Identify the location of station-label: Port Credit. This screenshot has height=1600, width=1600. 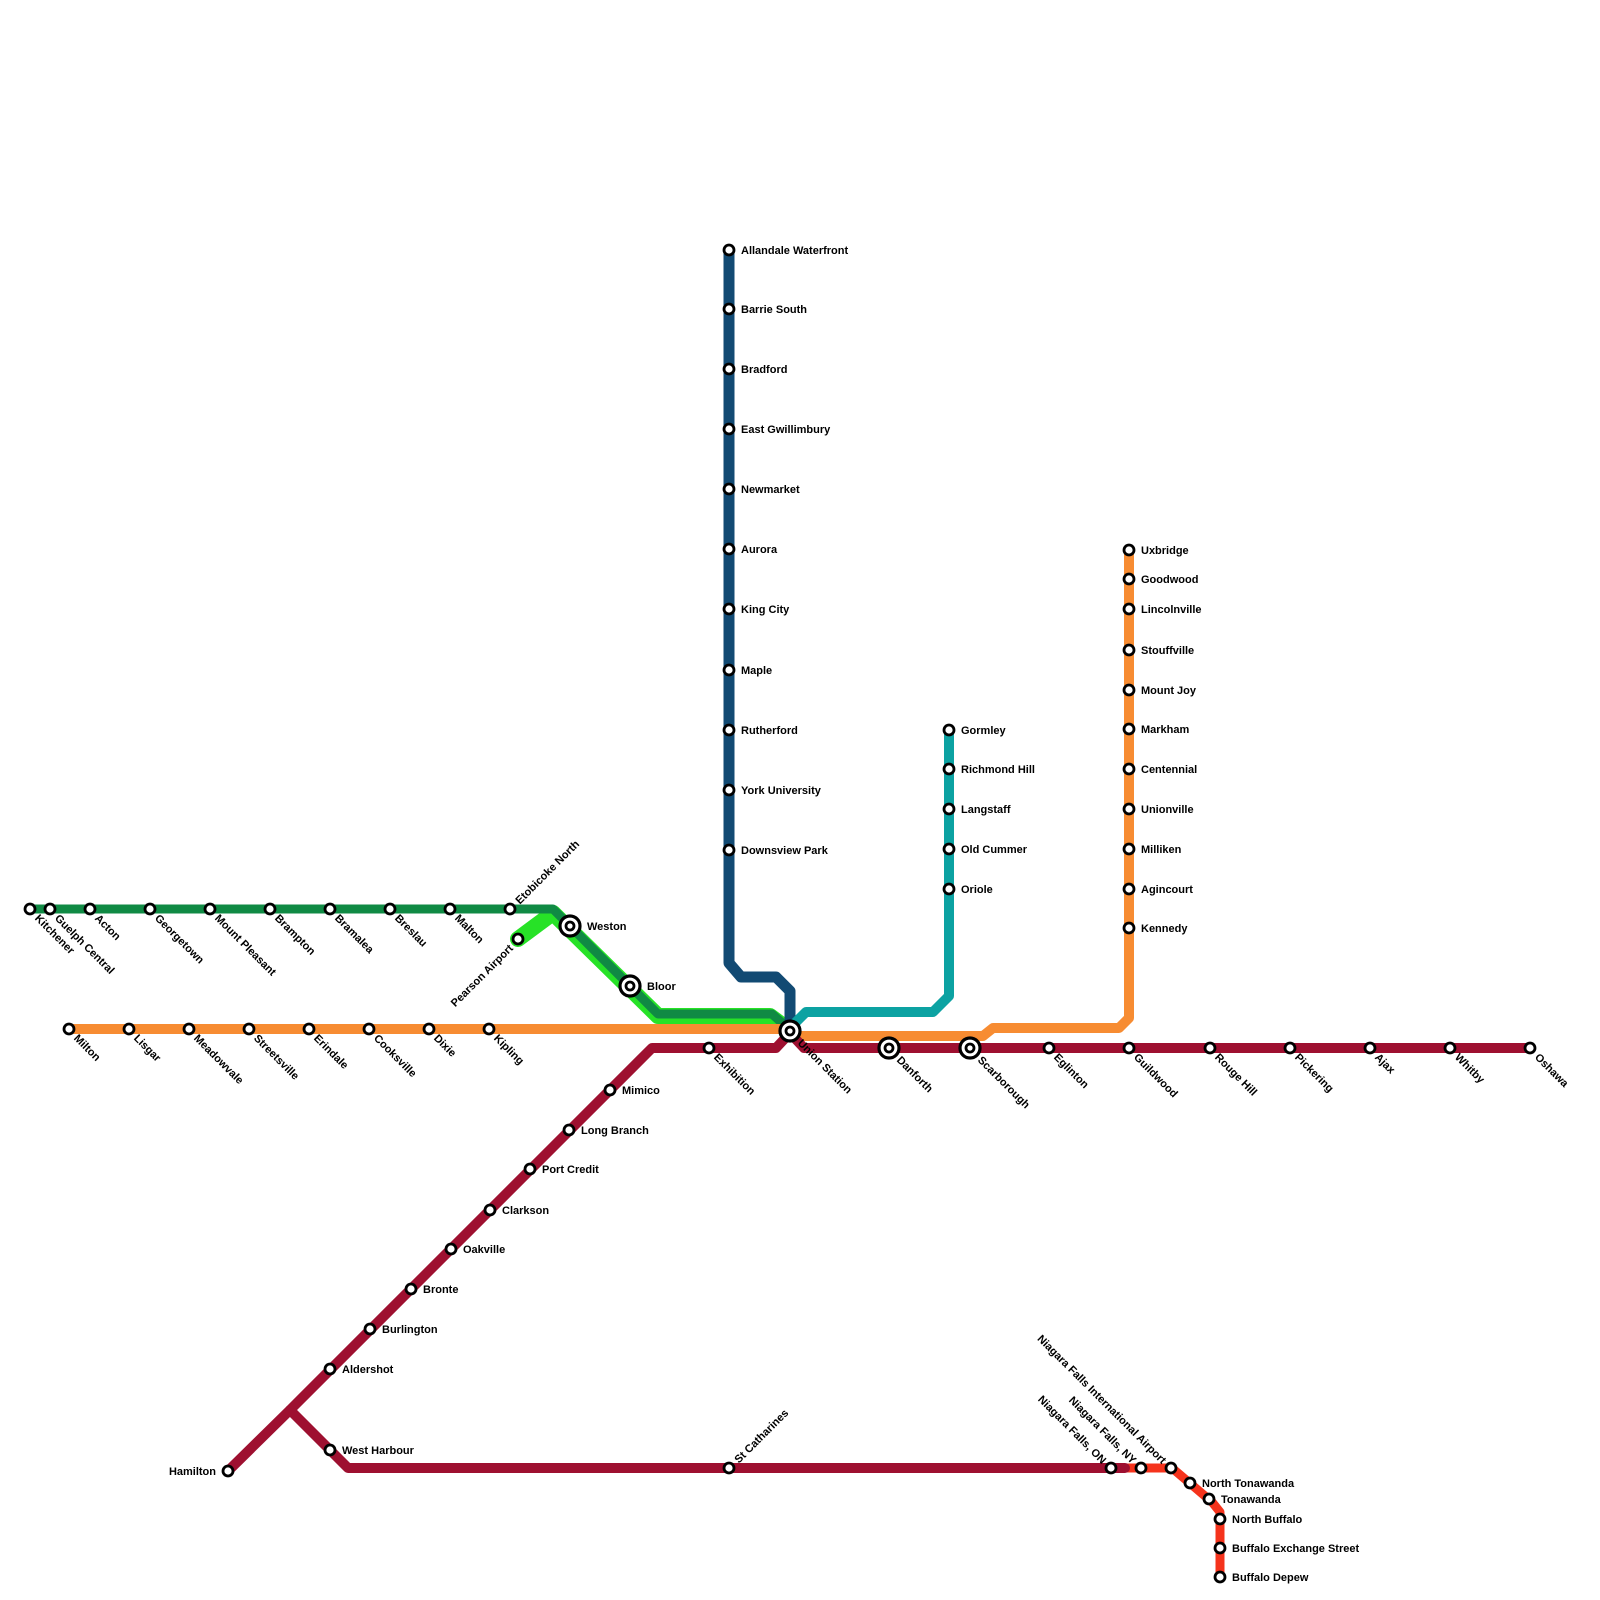
(570, 1170).